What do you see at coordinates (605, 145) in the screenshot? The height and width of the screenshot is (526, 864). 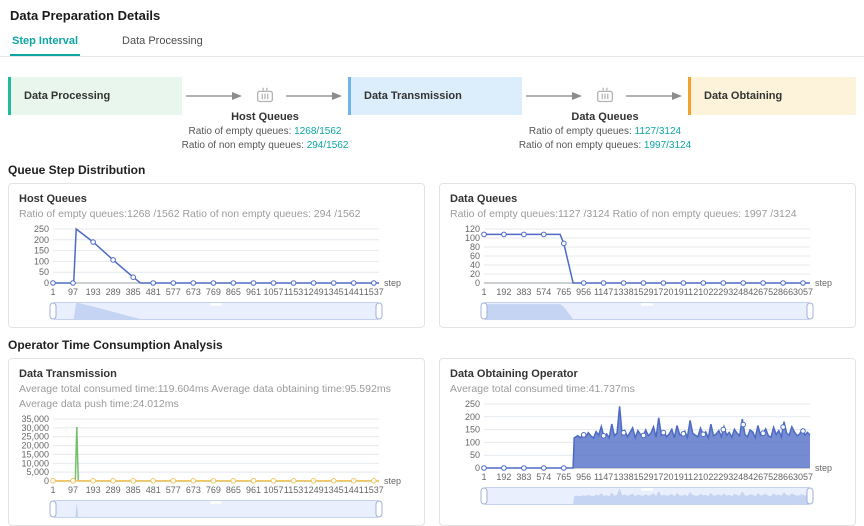 I see `nonempty-ratio: Ratio of non empty queues: 1997/3124` at bounding box center [605, 145].